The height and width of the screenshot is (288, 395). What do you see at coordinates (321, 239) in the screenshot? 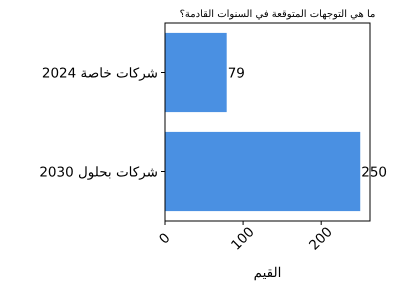
I see `x-tick-label: 200` at bounding box center [321, 239].